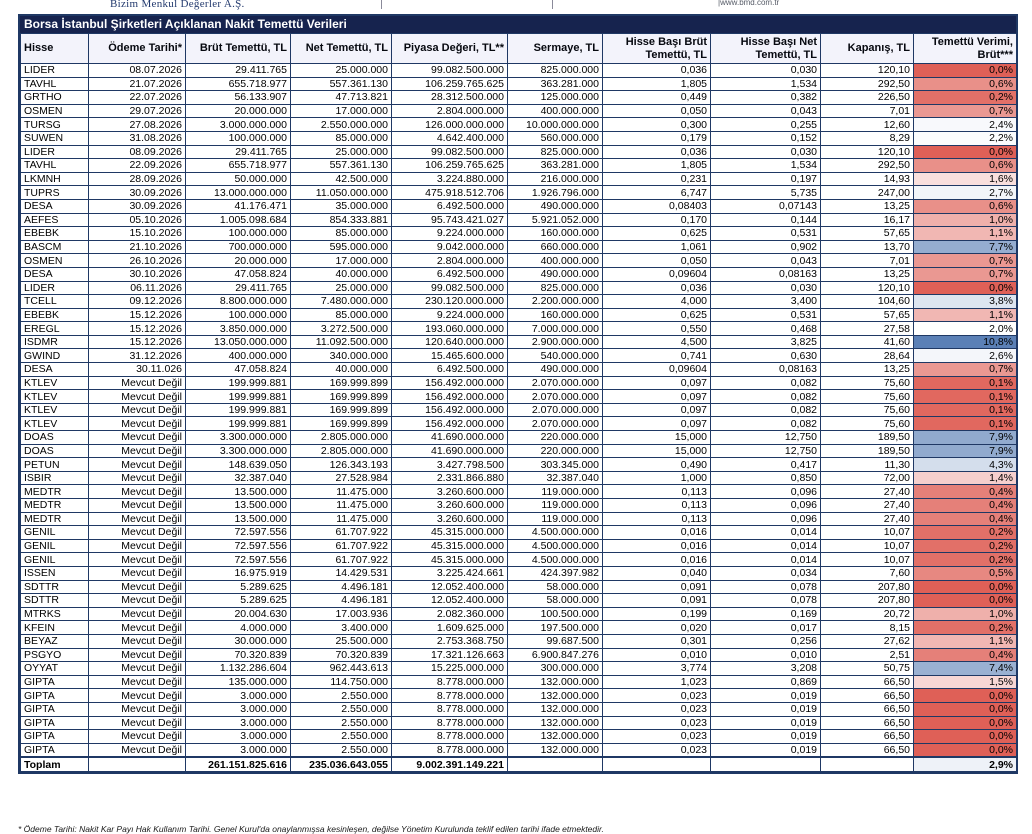  What do you see at coordinates (765, 288) in the screenshot?
I see `net-dps-cell: 0,030` at bounding box center [765, 288].